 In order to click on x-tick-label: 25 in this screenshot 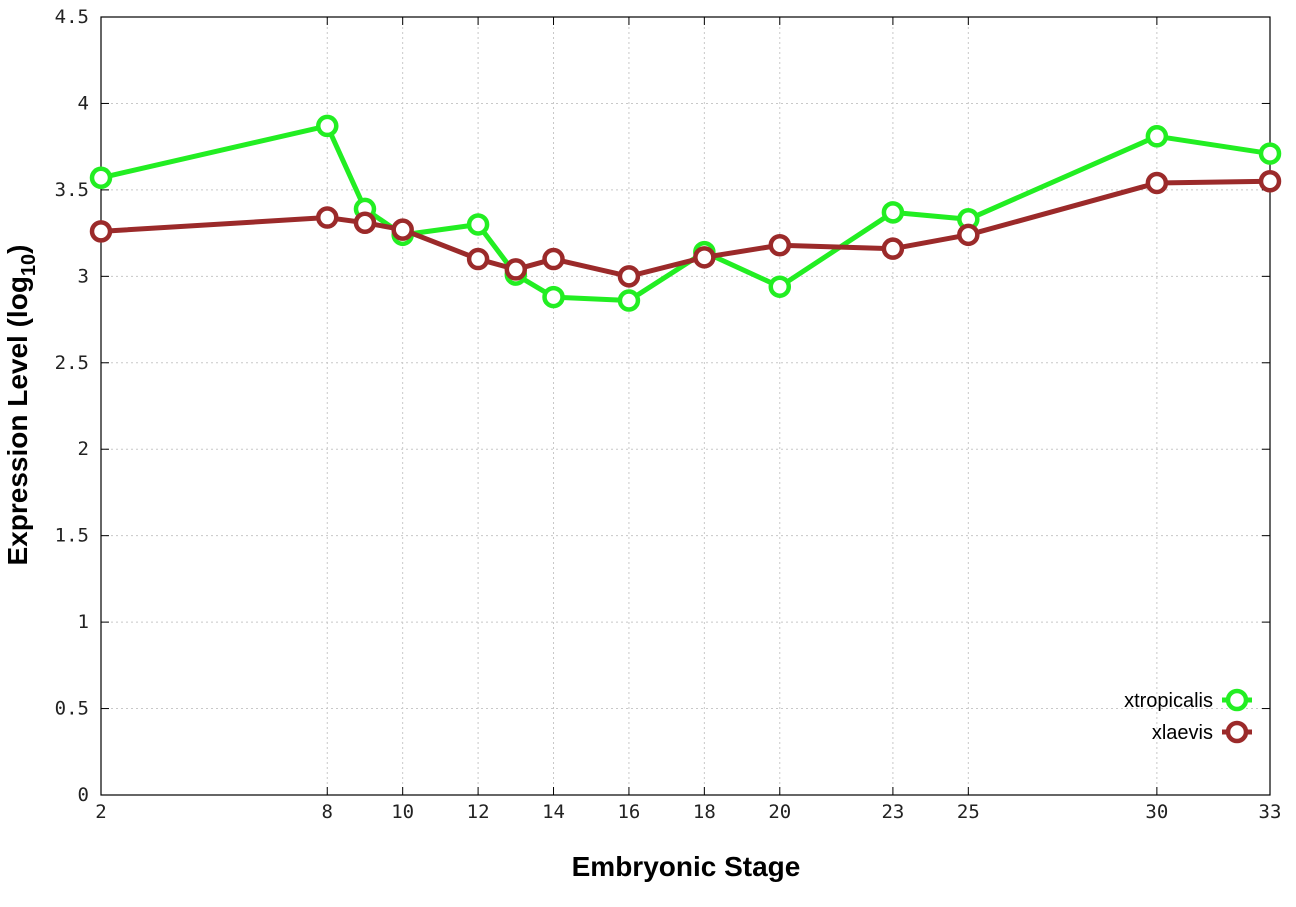, I will do `click(968, 812)`.